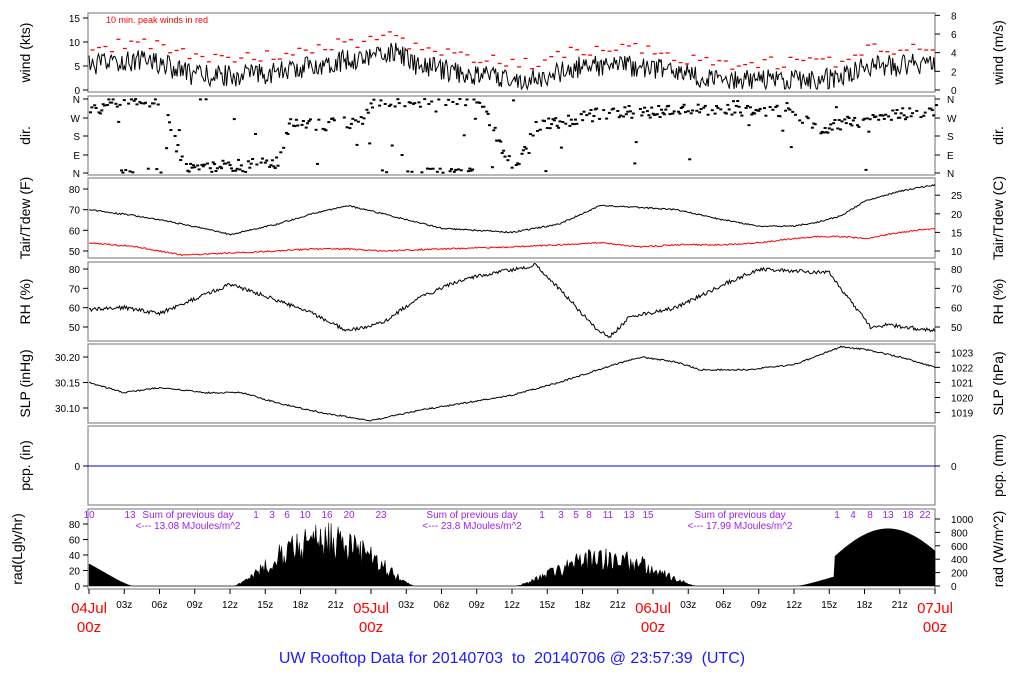  Describe the element at coordinates (512, 210) in the screenshot. I see `tair-line` at that location.